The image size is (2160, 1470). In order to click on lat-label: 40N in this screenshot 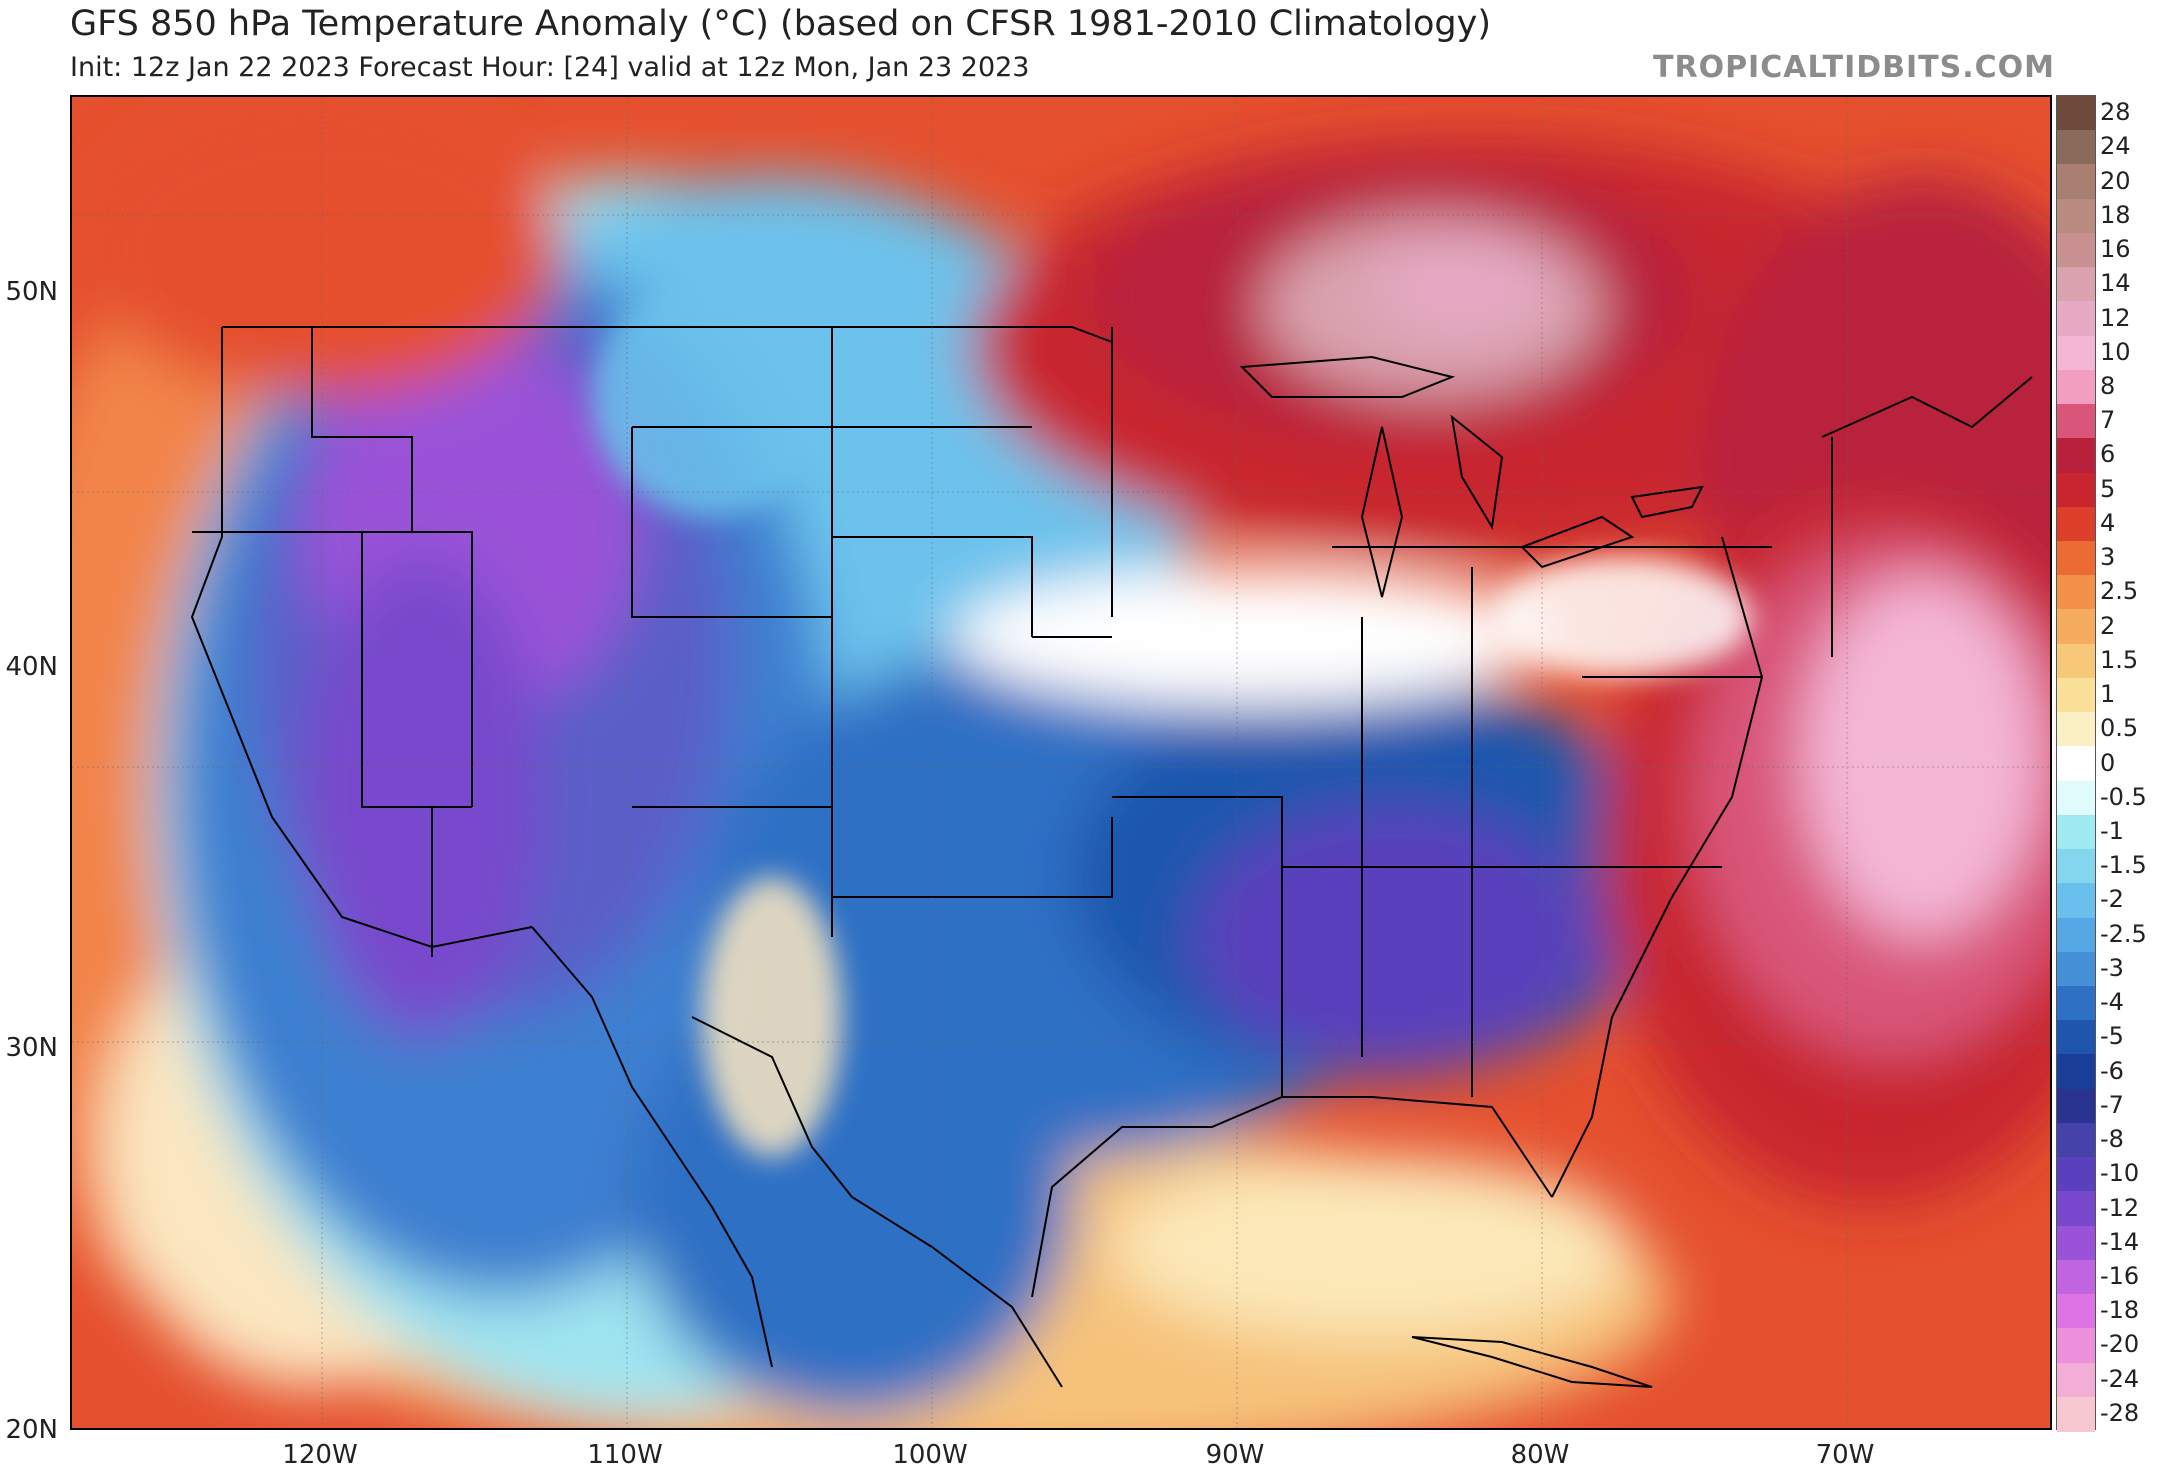, I will do `click(31, 667)`.